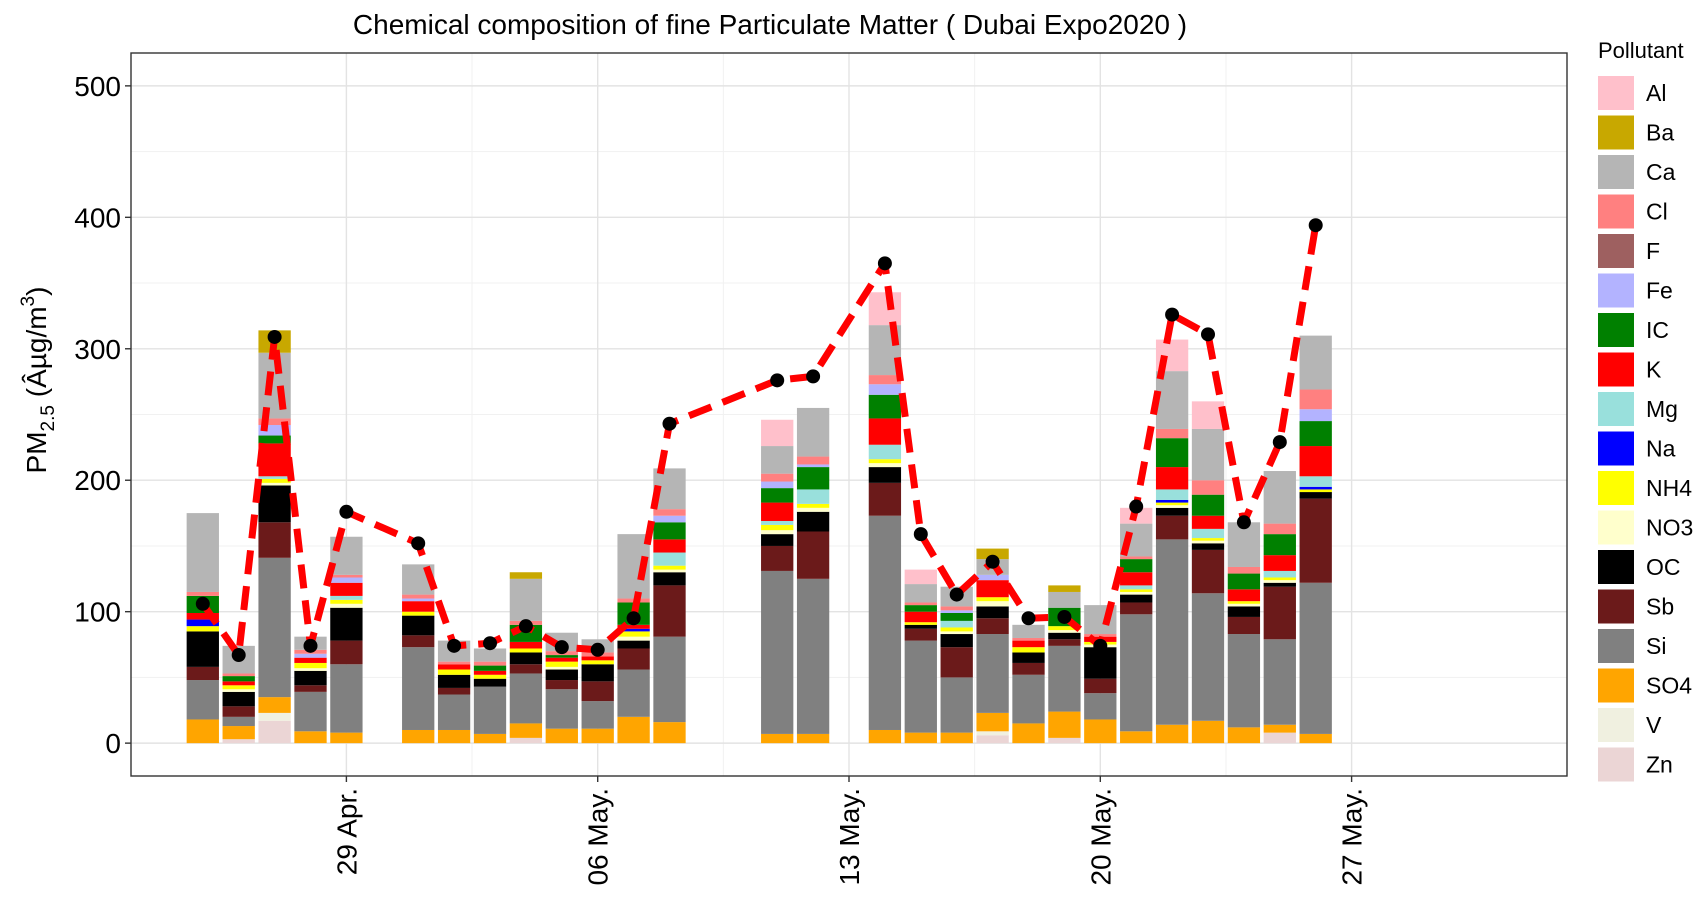  What do you see at coordinates (1654, 370) in the screenshot?
I see `legend-label-k: K` at bounding box center [1654, 370].